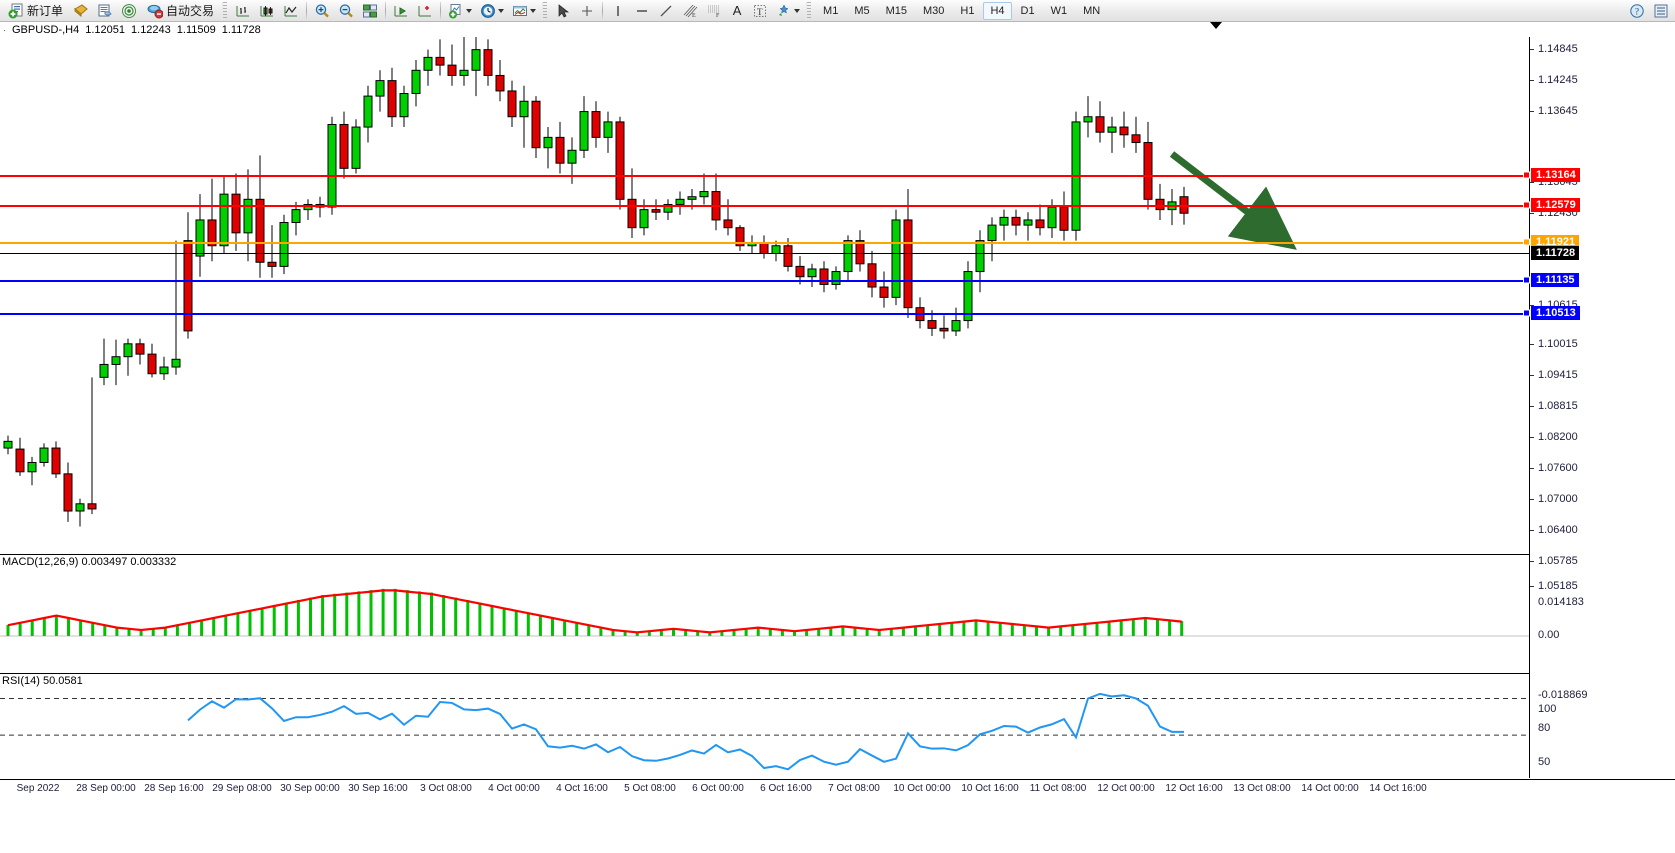 The image size is (1675, 853). I want to click on period-caret-icon, so click(501, 10).